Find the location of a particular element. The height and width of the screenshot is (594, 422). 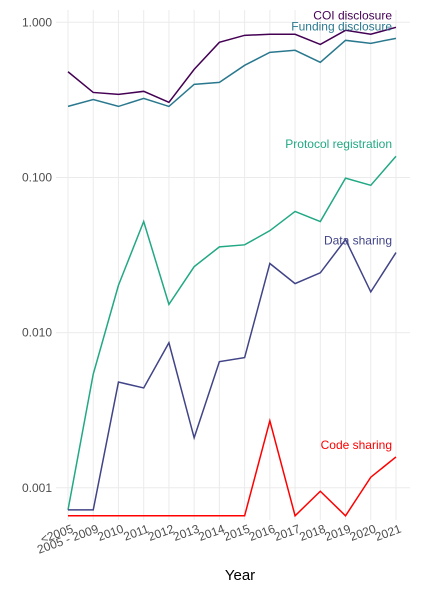

y-tick-label: 0.010 is located at coordinates (37, 333).